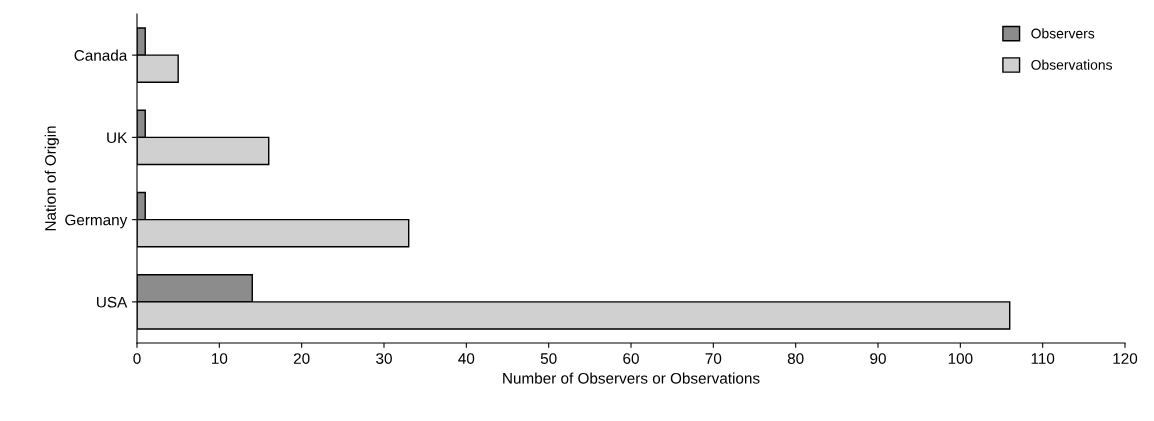 The width and height of the screenshot is (1154, 421). What do you see at coordinates (1063, 33) in the screenshot?
I see `legend-label: Observers` at bounding box center [1063, 33].